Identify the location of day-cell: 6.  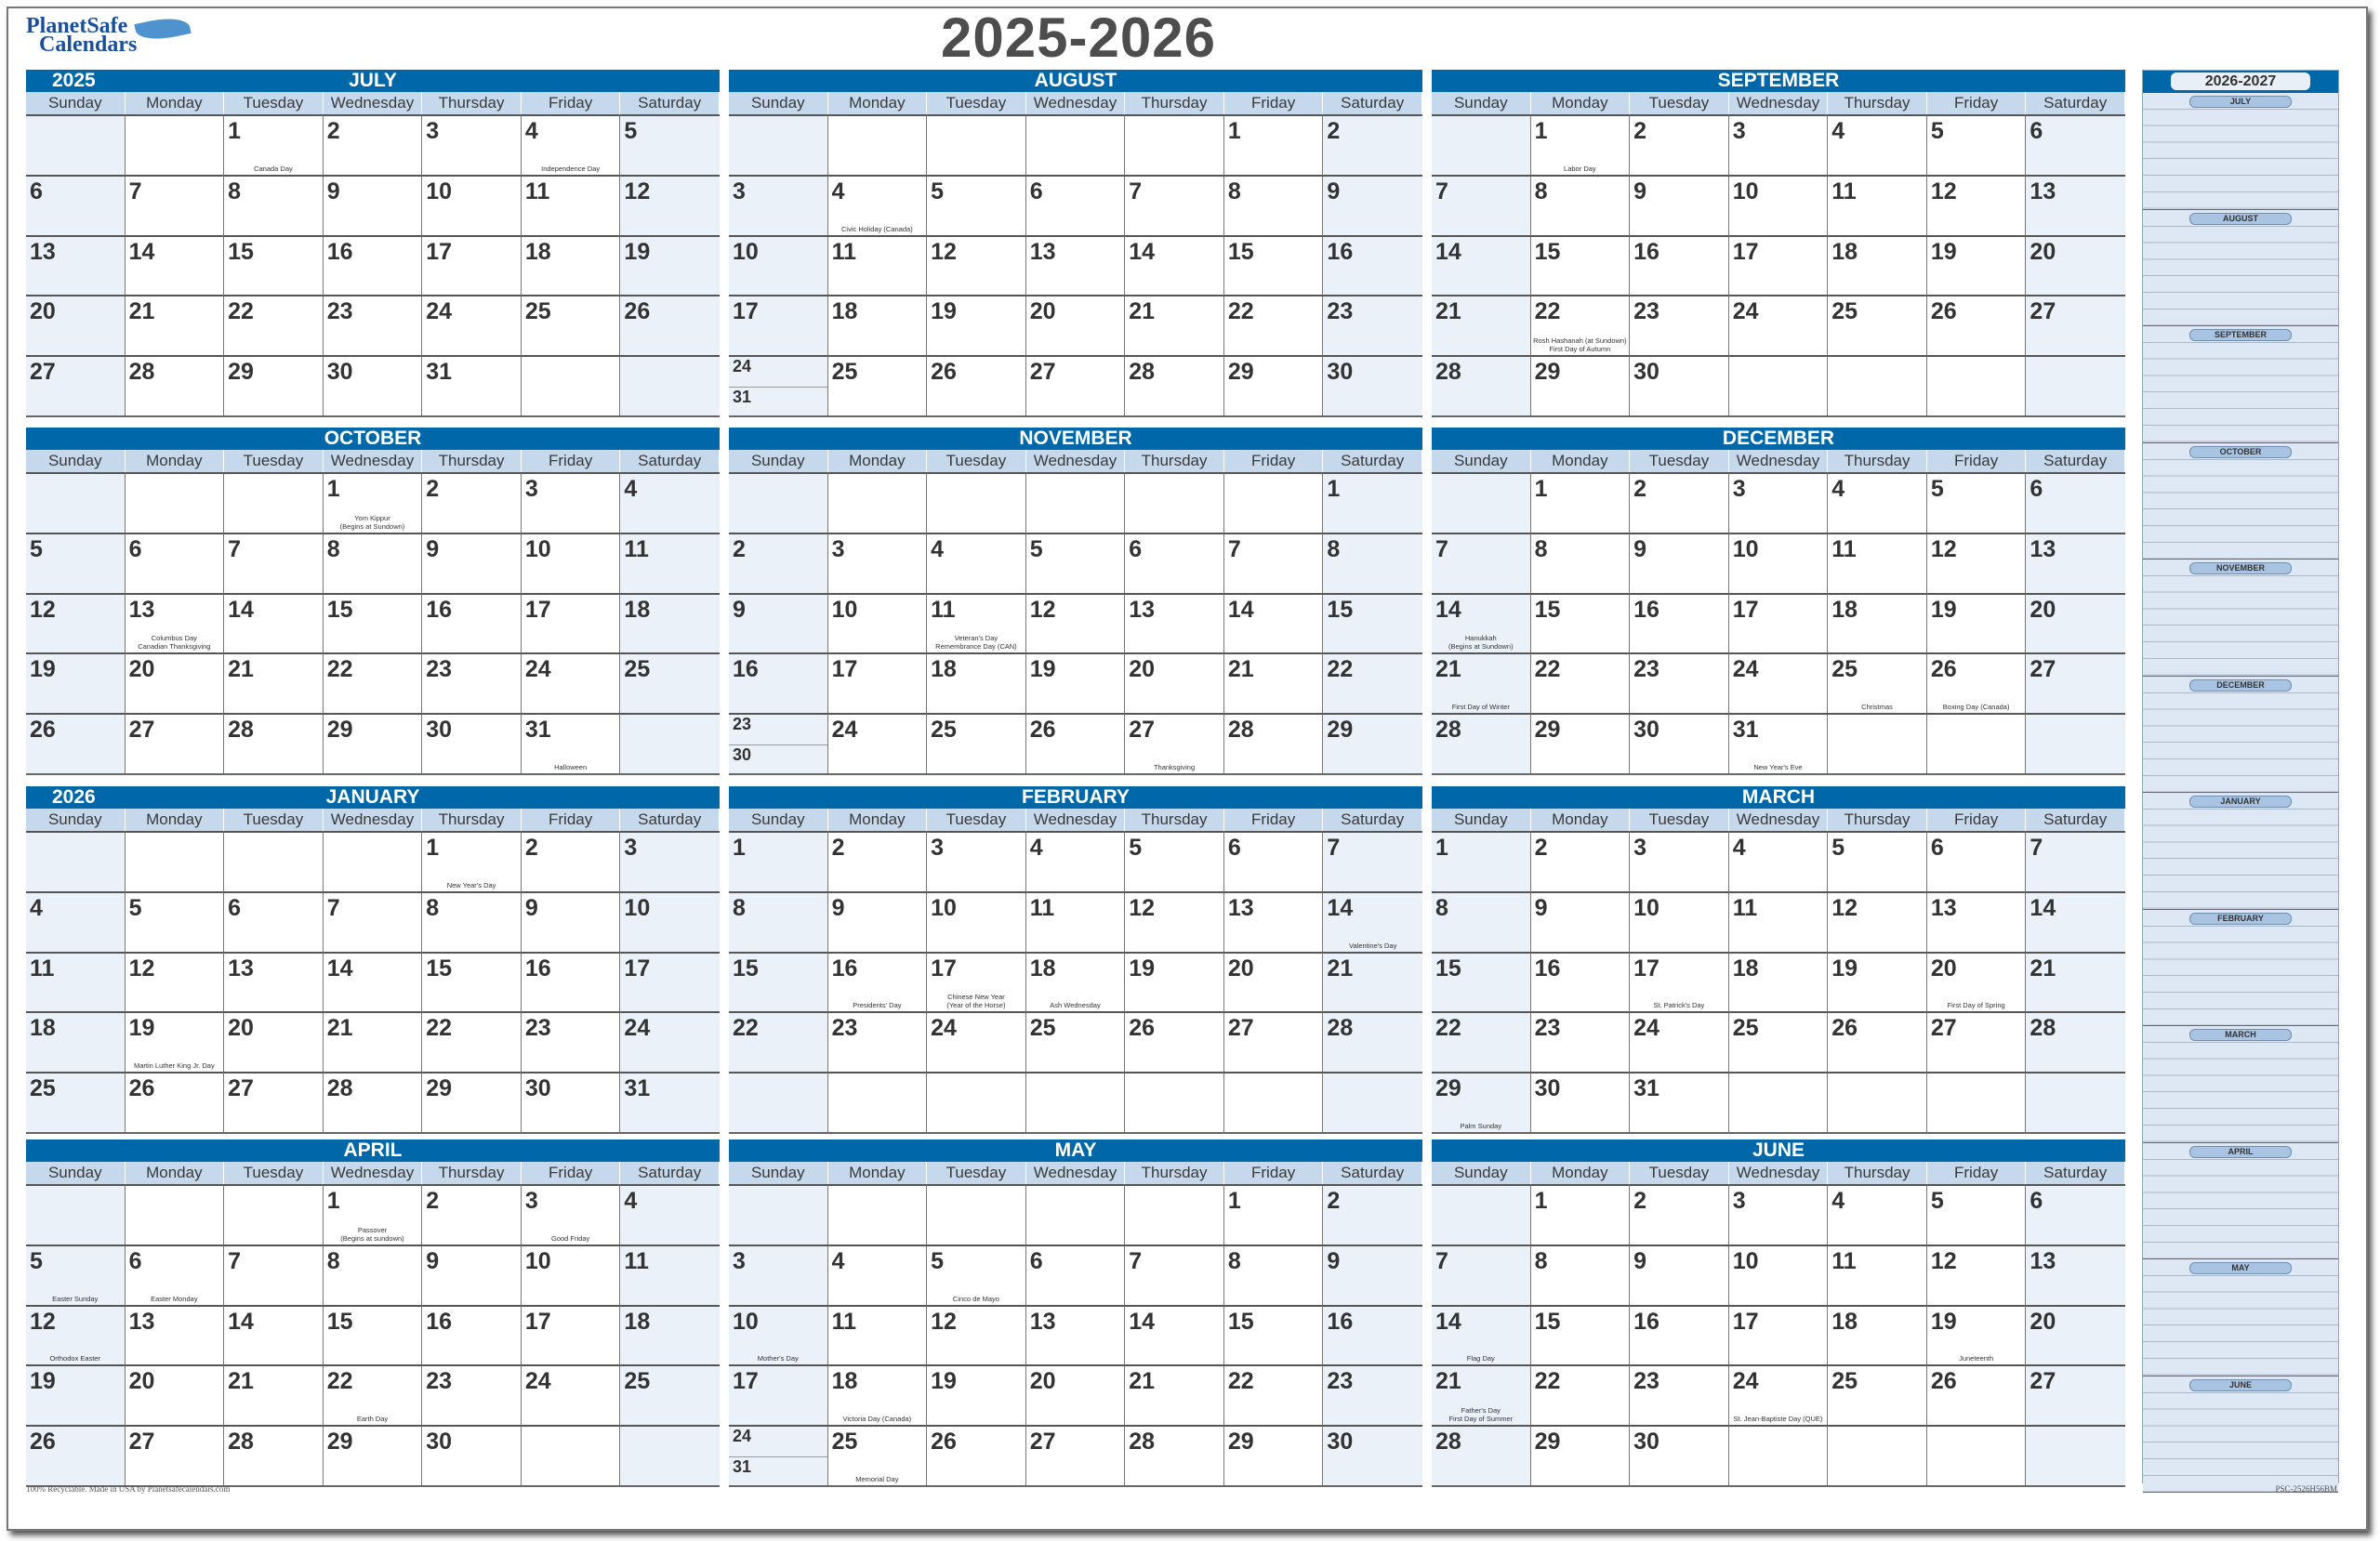
(2075, 503).